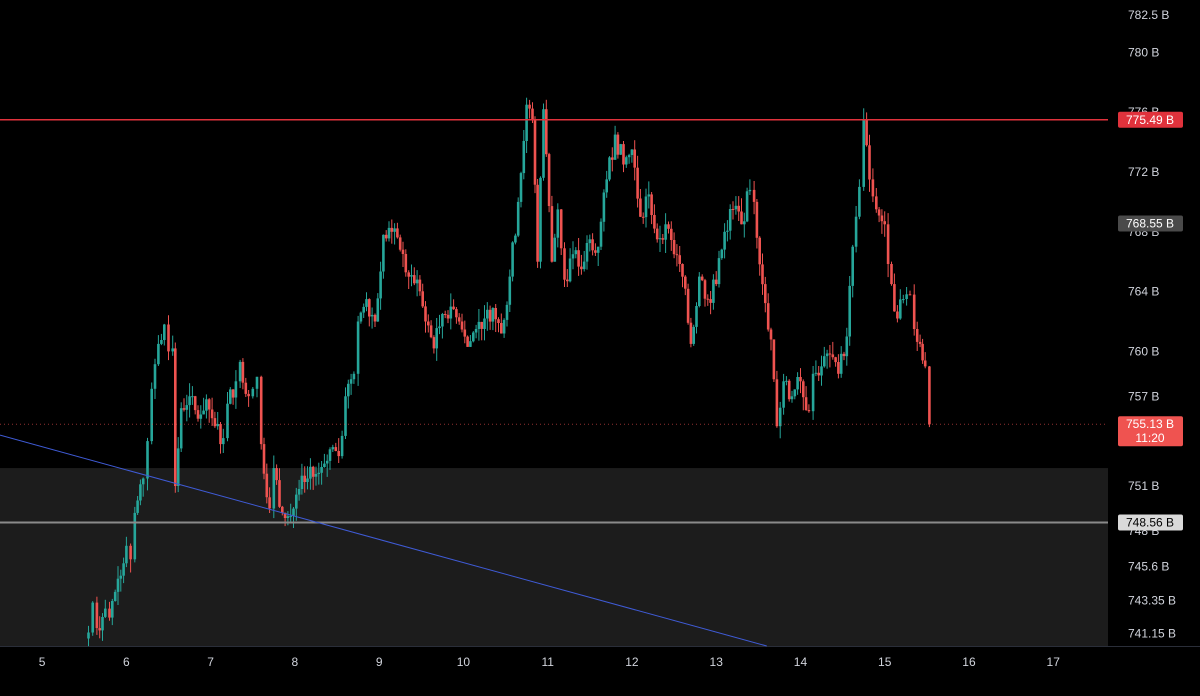  What do you see at coordinates (1154, 323) in the screenshot?
I see `price-axis-background` at bounding box center [1154, 323].